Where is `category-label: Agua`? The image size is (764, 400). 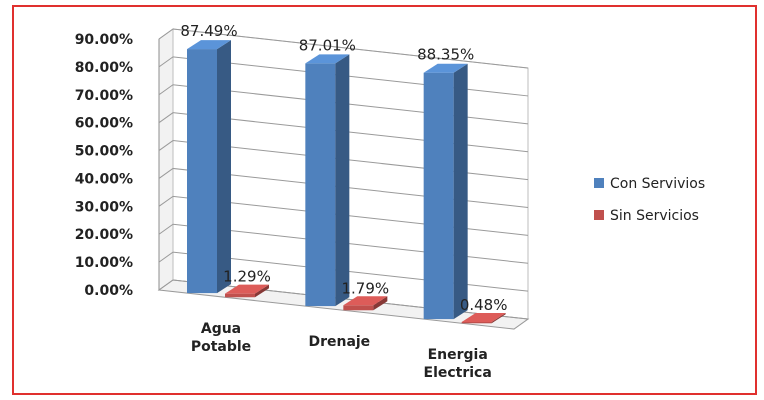
category-label: Agua is located at coordinates (221, 329).